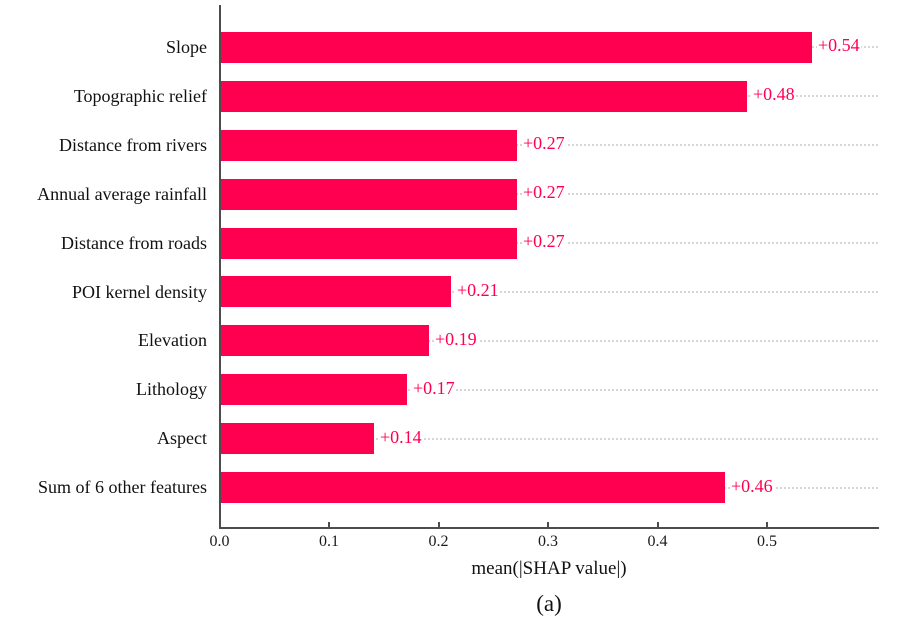 The height and width of the screenshot is (627, 919). Describe the element at coordinates (182, 438) in the screenshot. I see `category-label: Aspect` at that location.